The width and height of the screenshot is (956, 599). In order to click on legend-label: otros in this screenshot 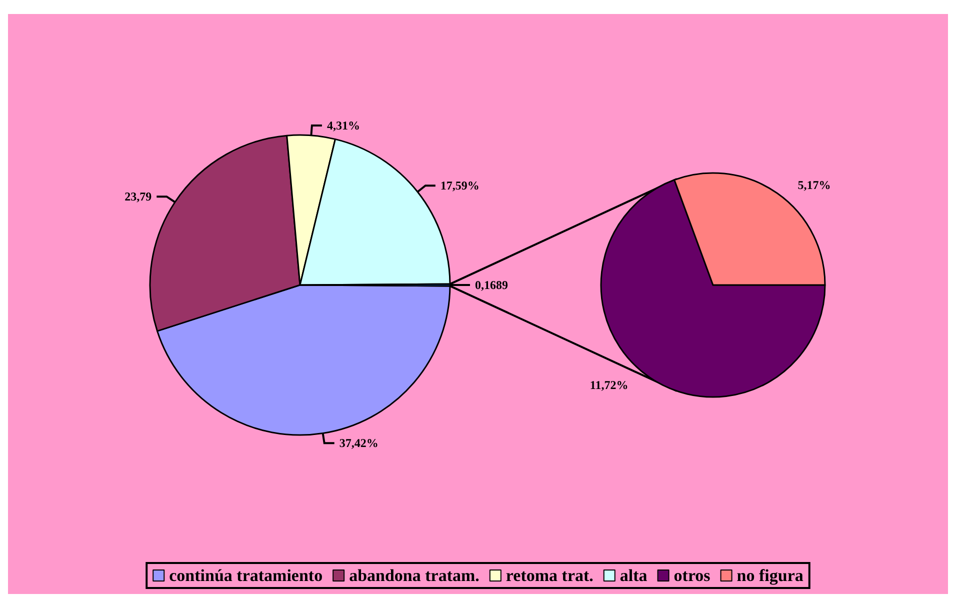, I will do `click(692, 575)`.